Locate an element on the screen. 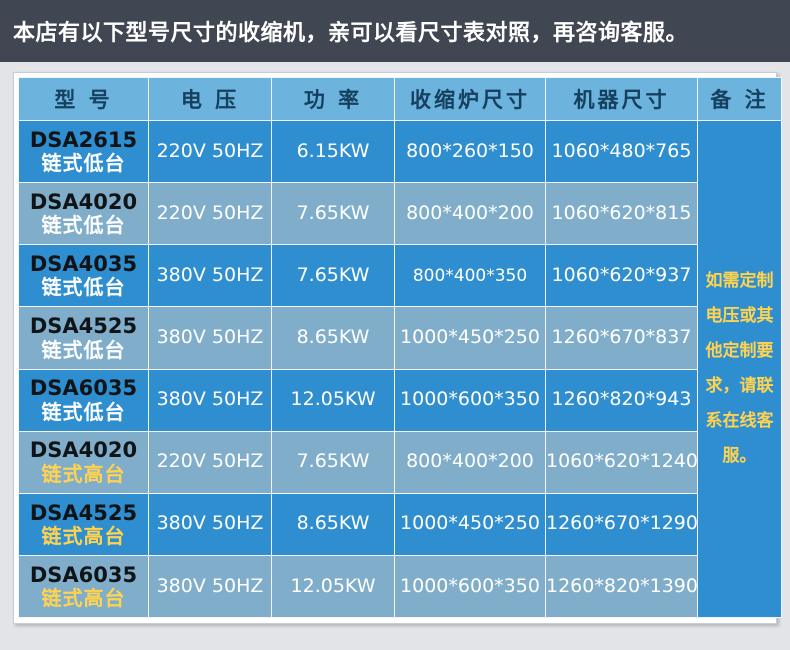 This screenshot has height=650, width=790. column-header-model: 型 号 is located at coordinates (83, 99).